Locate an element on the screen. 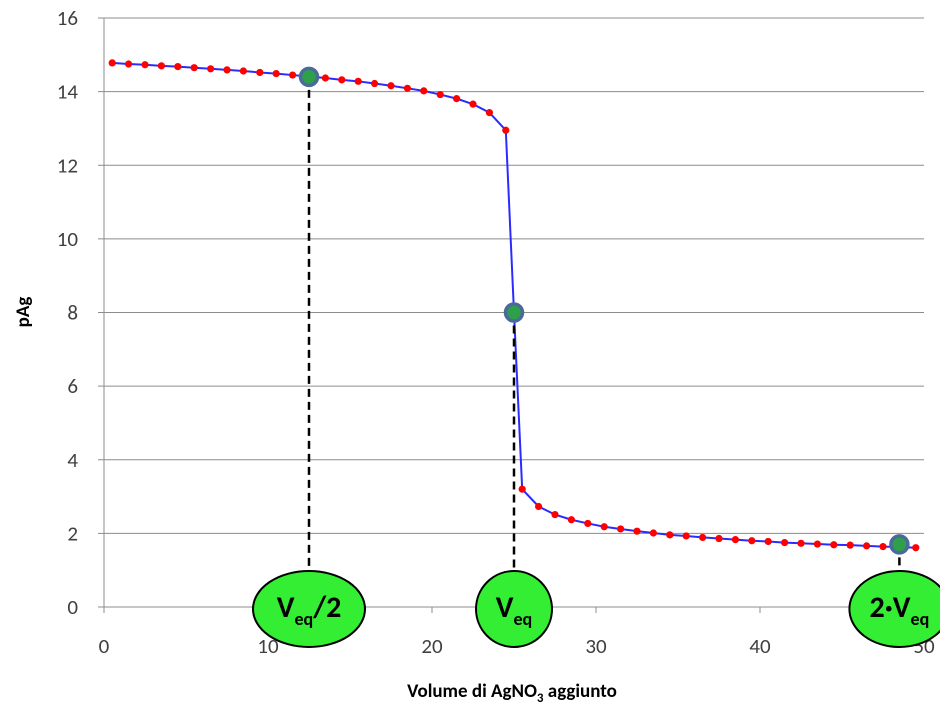  text-part: 2·V is located at coordinates (890, 607).